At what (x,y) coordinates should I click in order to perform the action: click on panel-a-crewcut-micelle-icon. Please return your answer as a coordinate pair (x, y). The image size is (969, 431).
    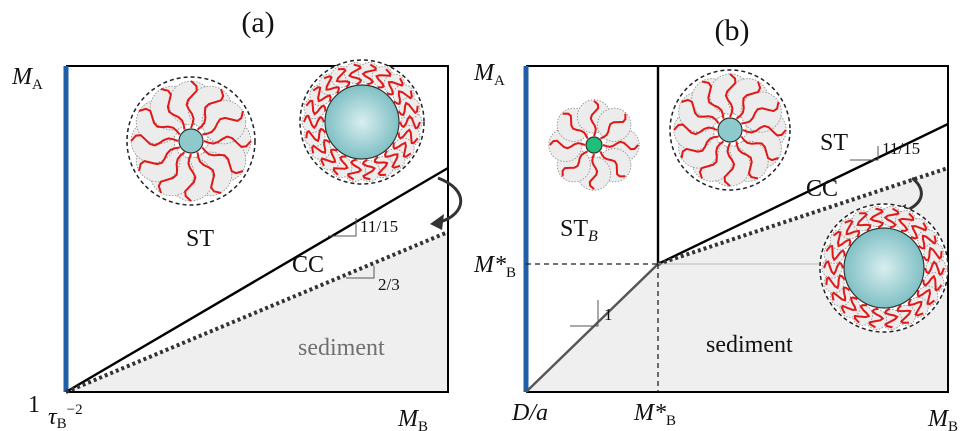
    Looking at the image, I should click on (362, 122).